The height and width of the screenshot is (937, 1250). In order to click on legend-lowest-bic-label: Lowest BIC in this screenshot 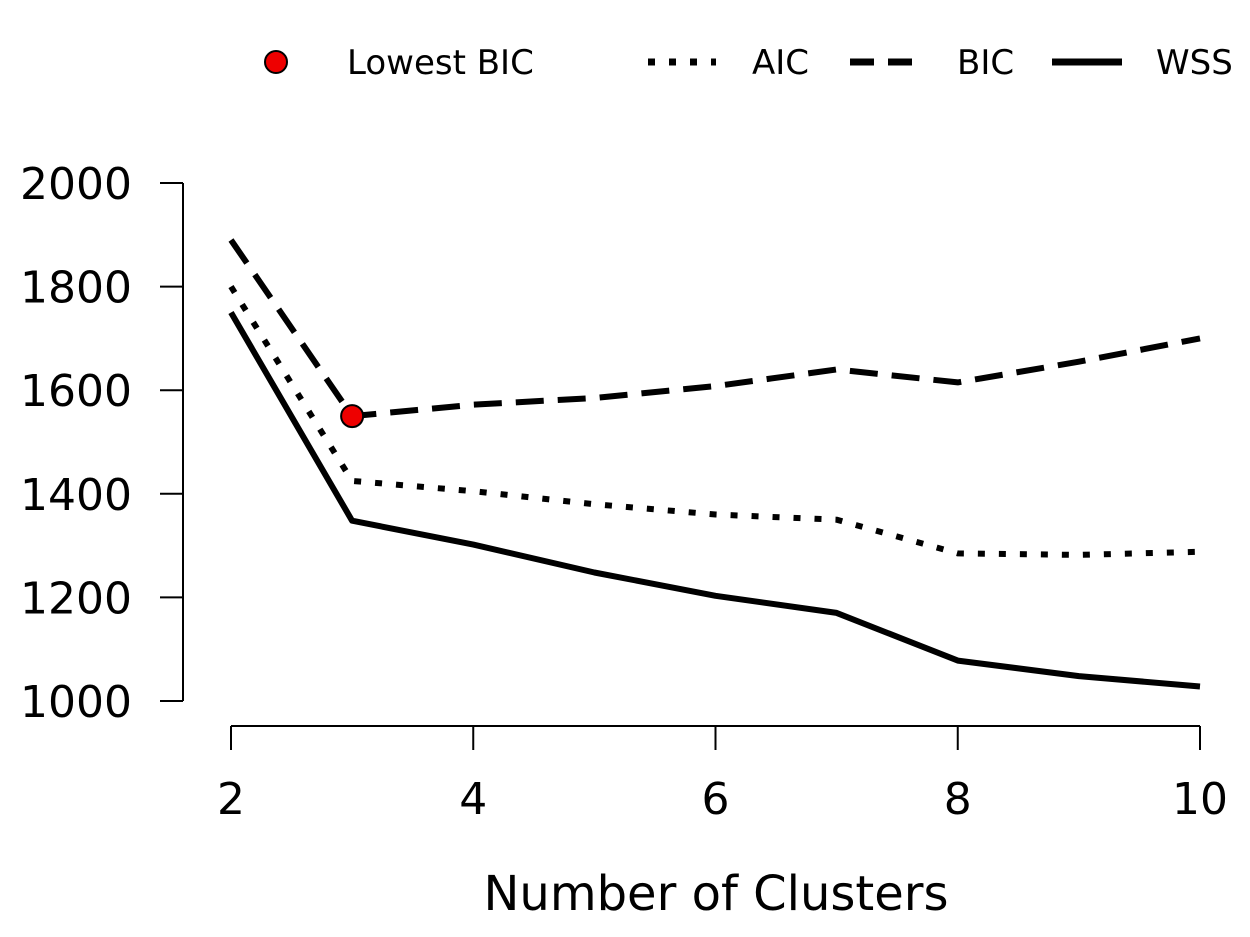, I will do `click(440, 63)`.